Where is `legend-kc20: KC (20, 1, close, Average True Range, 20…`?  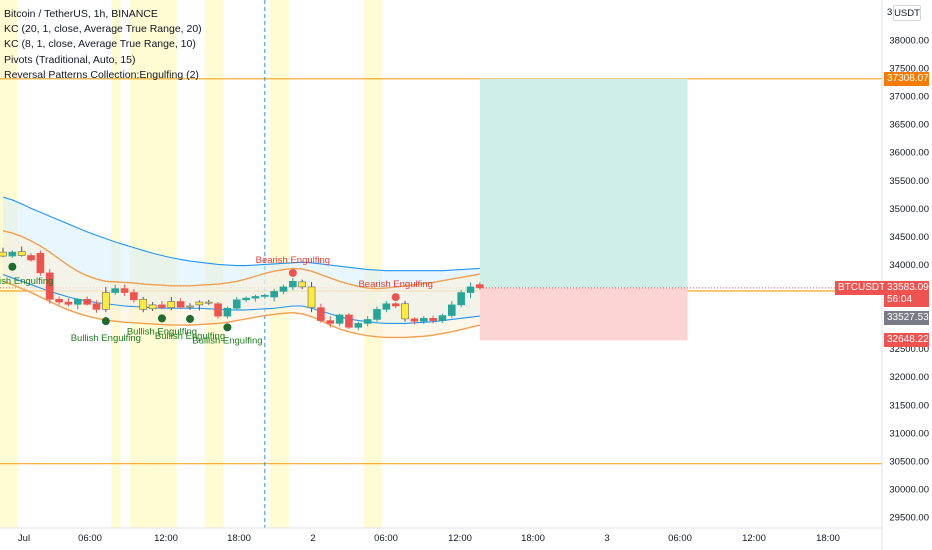
legend-kc20: KC (20, 1, close, Average True Range, 20… is located at coordinates (103, 29).